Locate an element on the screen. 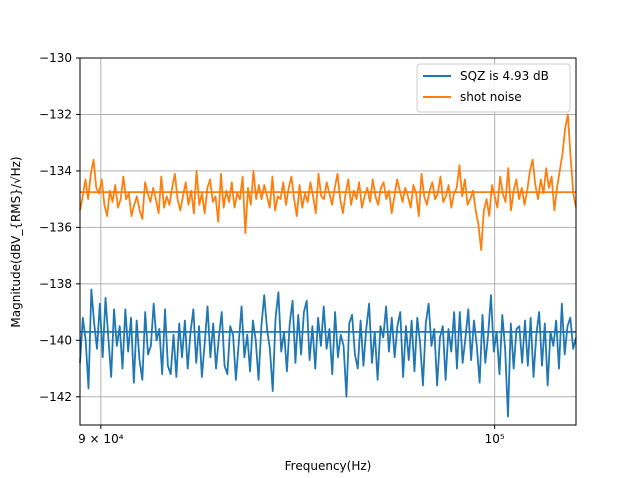 The image size is (640, 478). y-tick-label: −130 is located at coordinates (55, 58).